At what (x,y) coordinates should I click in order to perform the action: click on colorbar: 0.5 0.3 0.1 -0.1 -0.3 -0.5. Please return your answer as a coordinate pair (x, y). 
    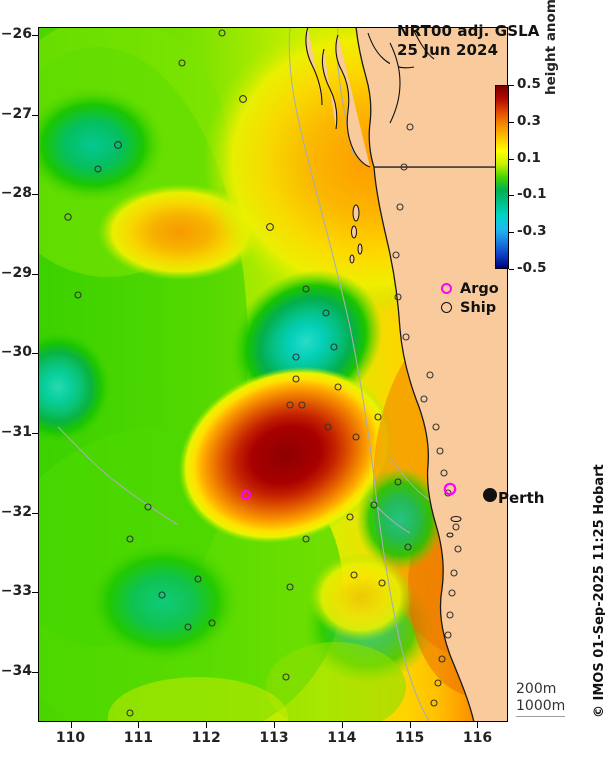
    Looking at the image, I should click on (521, 176).